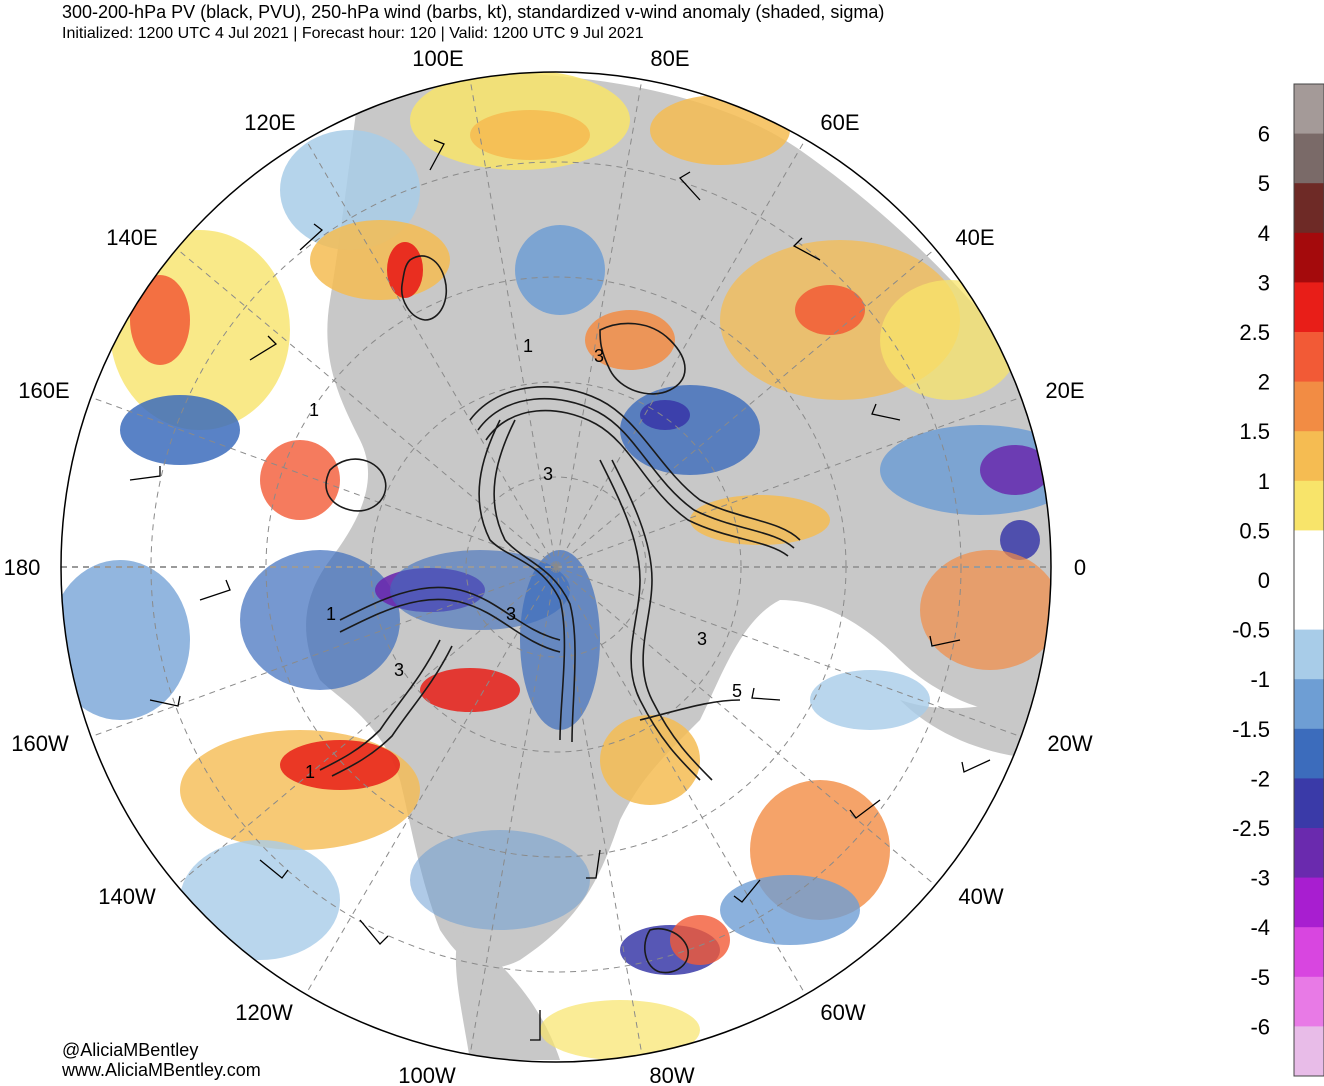 The width and height of the screenshot is (1324, 1086). What do you see at coordinates (1260, 927) in the screenshot?
I see `colorbar-tick-label: -4` at bounding box center [1260, 927].